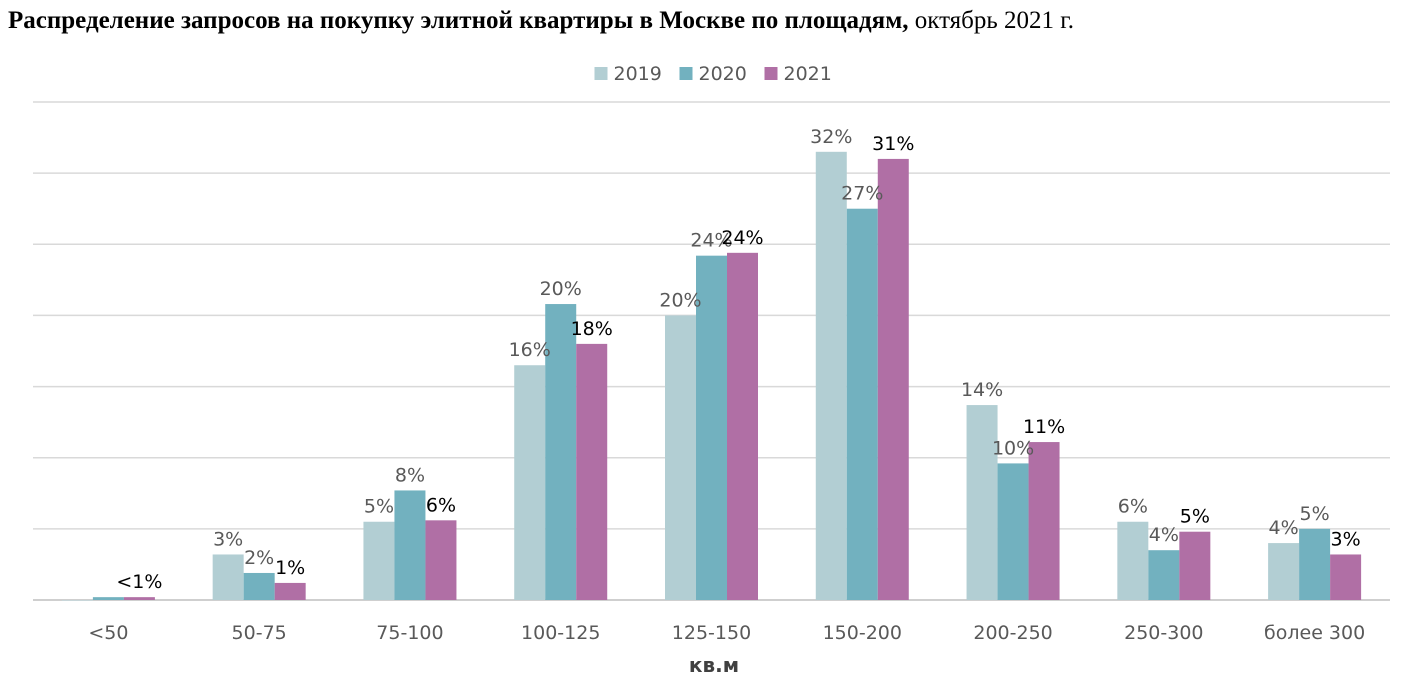 This screenshot has height=693, width=1409. What do you see at coordinates (592, 329) in the screenshot?
I see `data-label-2021-3: 18%` at bounding box center [592, 329].